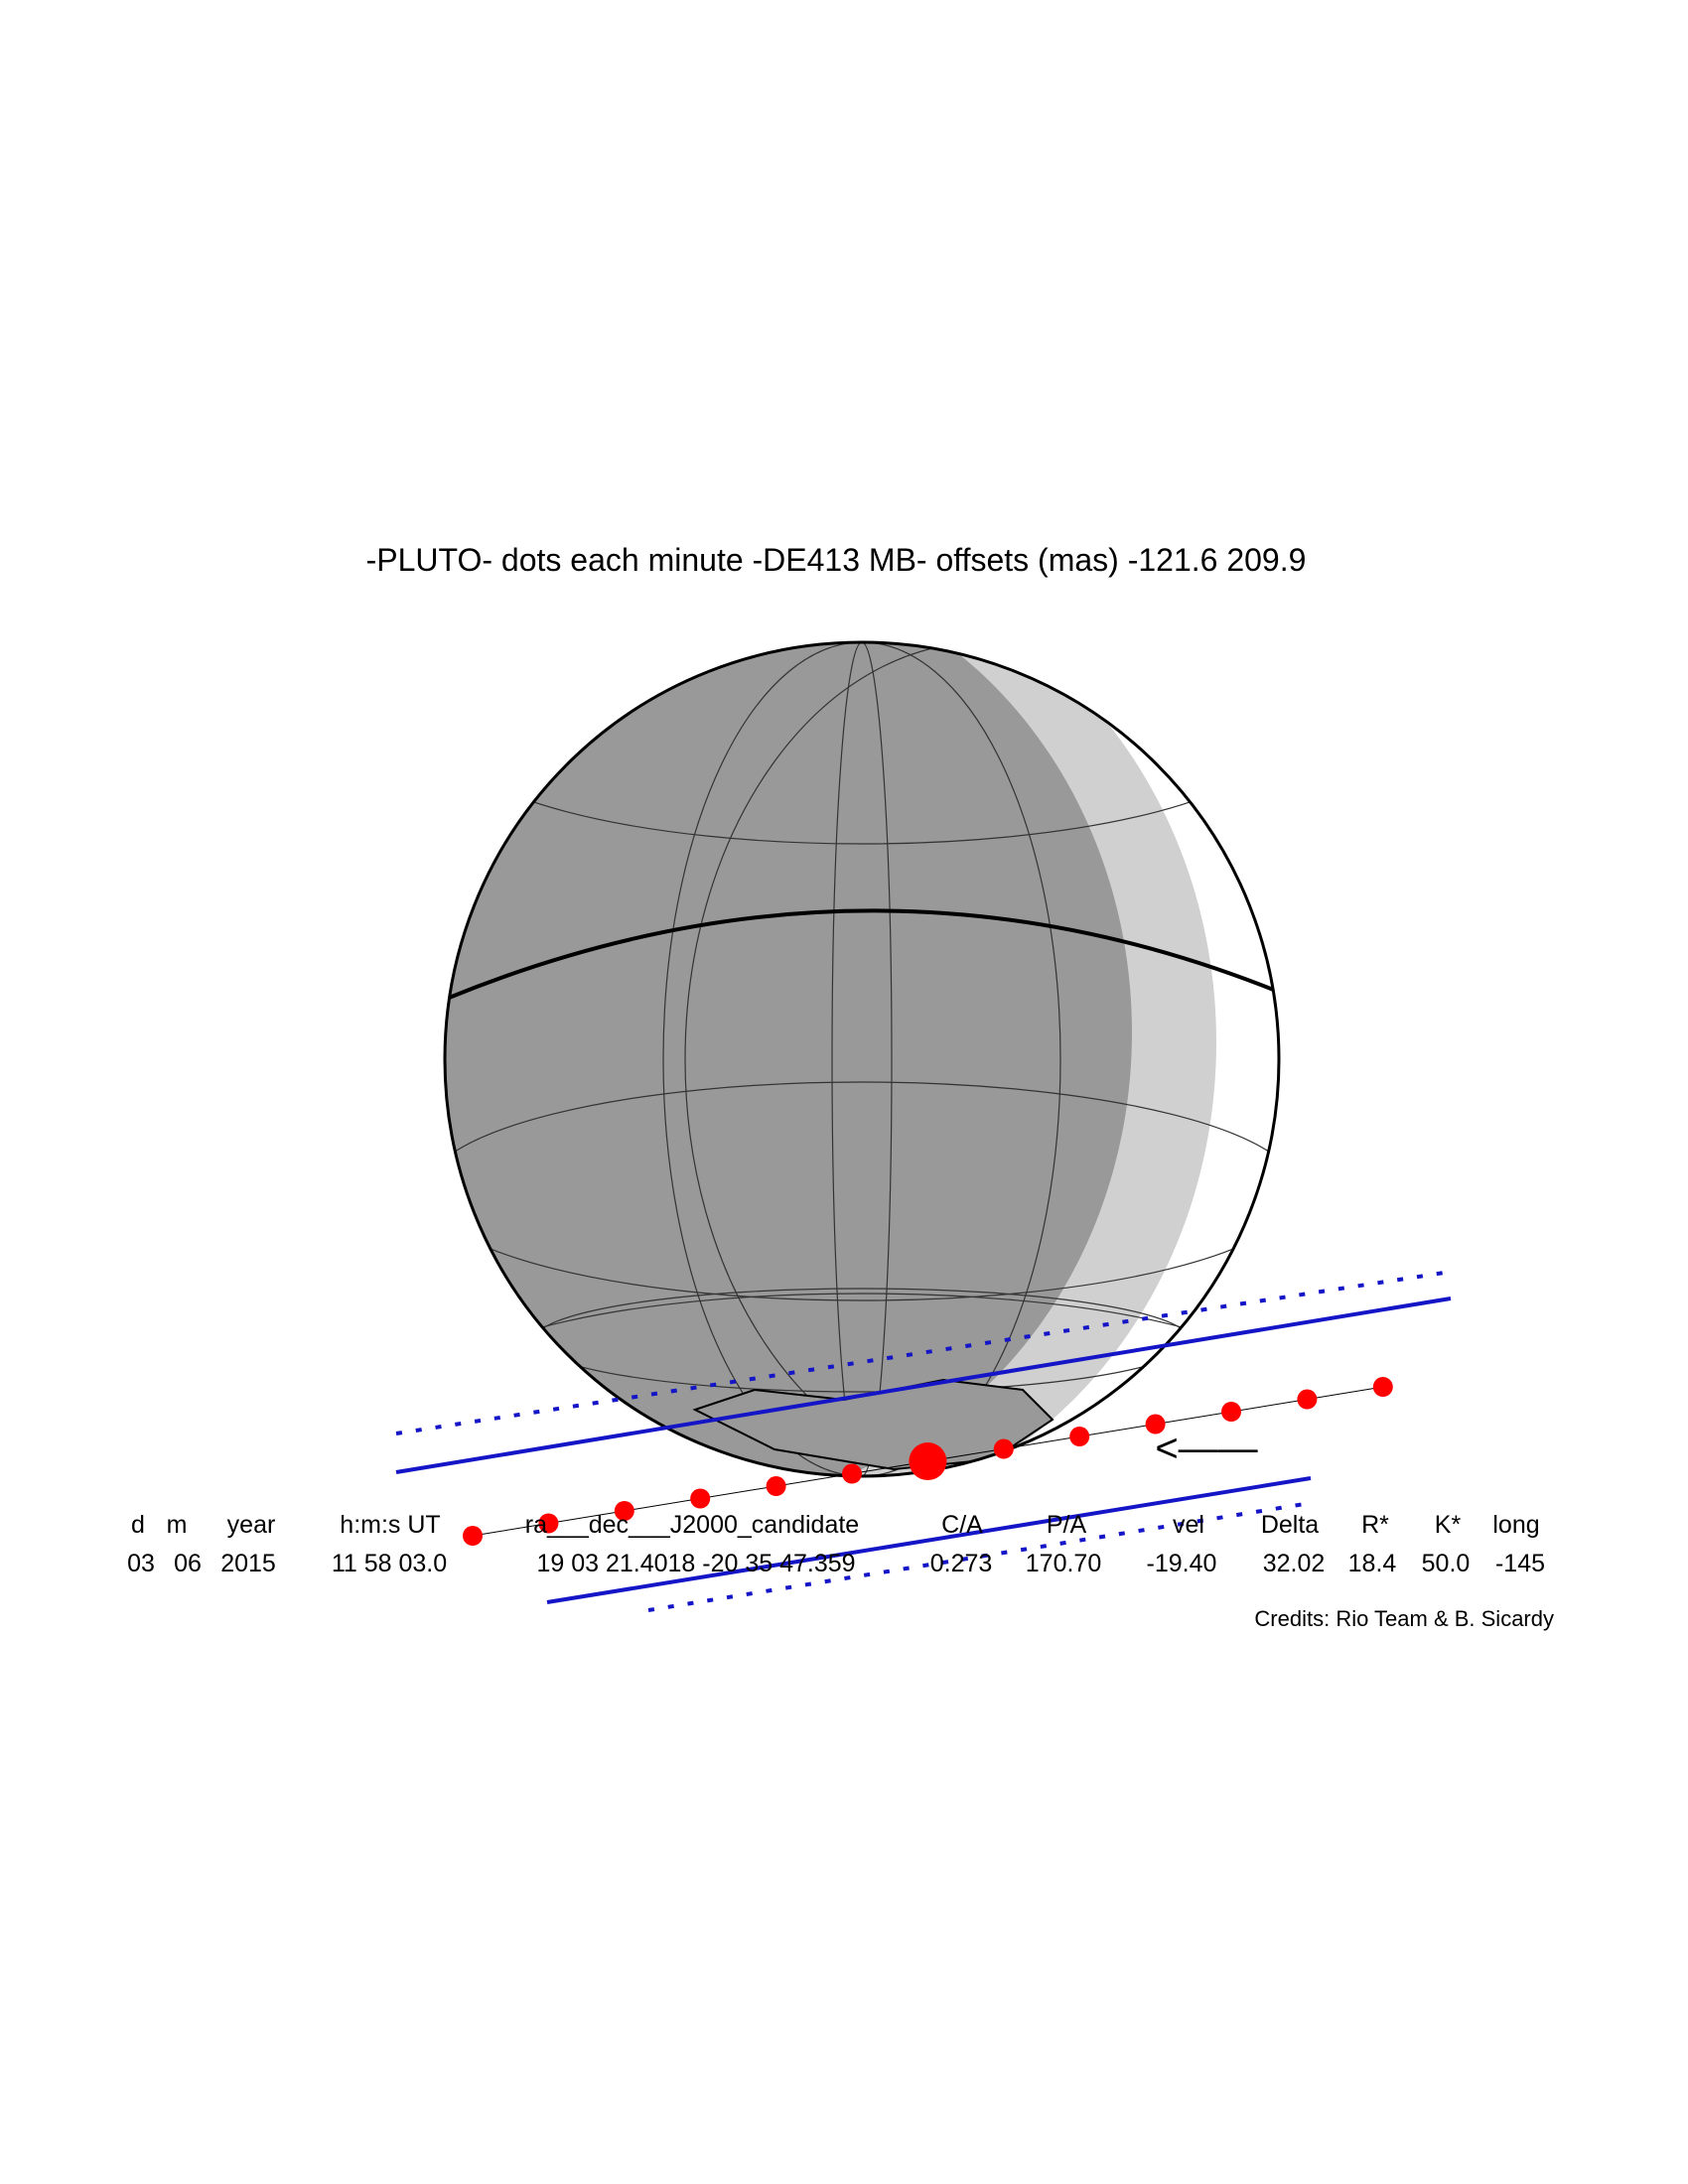  Describe the element at coordinates (141, 1563) in the screenshot. I see `table-value: 03` at that location.